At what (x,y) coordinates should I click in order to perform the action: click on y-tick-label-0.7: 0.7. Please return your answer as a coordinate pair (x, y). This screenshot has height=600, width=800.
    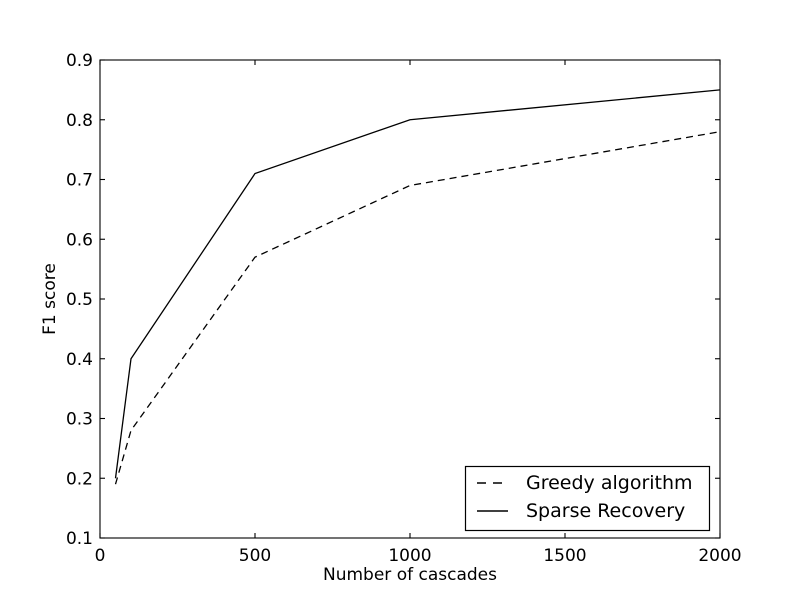
    Looking at the image, I should click on (79, 181).